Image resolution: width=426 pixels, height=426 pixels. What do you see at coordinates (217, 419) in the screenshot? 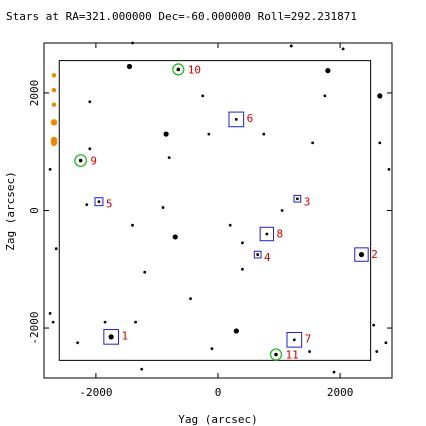
I see `x-axis-label: Yag (arcsec)` at bounding box center [217, 419].